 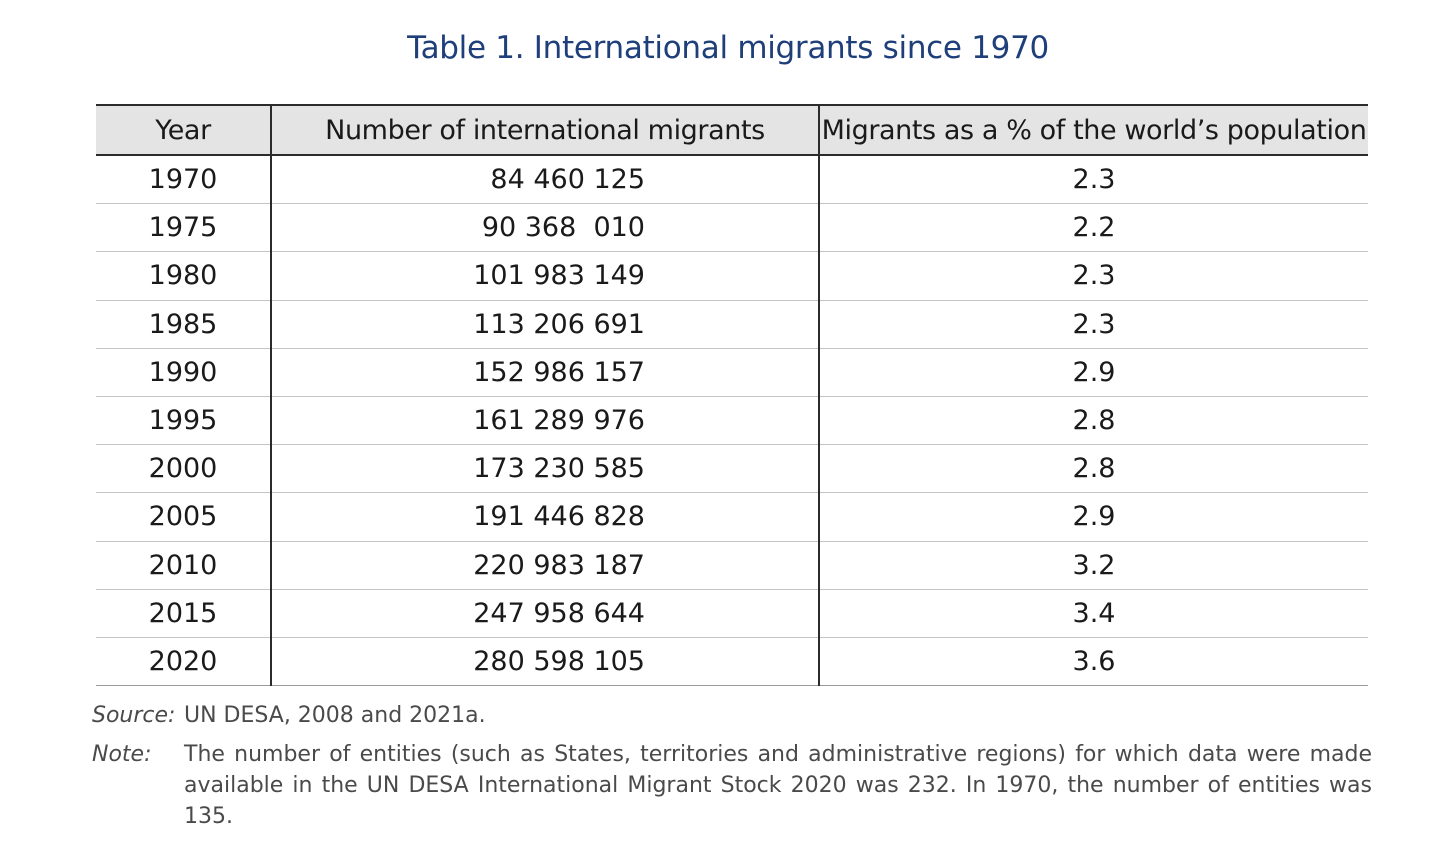 I want to click on cell-number: 220 983 187, so click(x=545, y=565).